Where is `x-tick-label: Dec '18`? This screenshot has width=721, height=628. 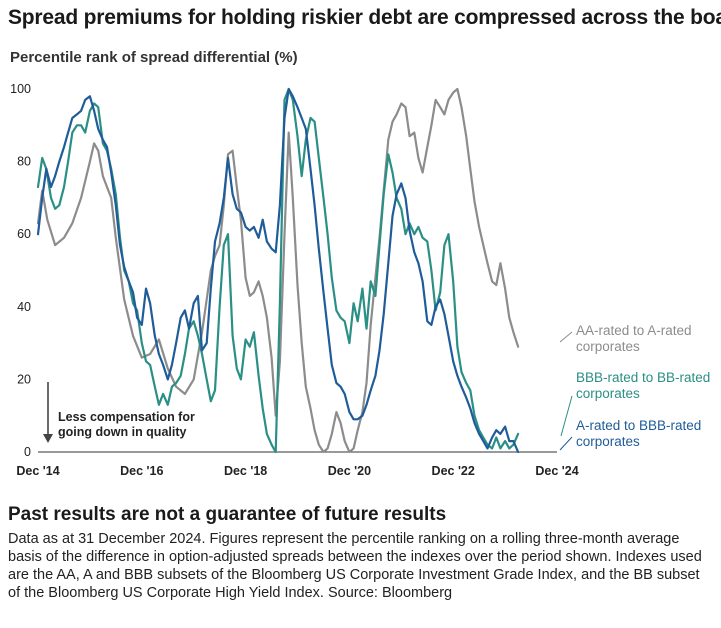 x-tick-label: Dec '18 is located at coordinates (245, 471).